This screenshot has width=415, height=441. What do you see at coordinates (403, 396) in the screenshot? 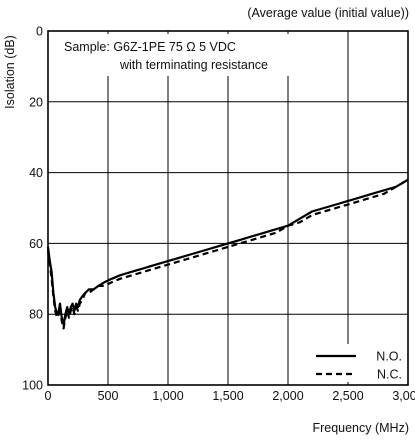
I see `x-tick-label: 3,000` at bounding box center [403, 396].